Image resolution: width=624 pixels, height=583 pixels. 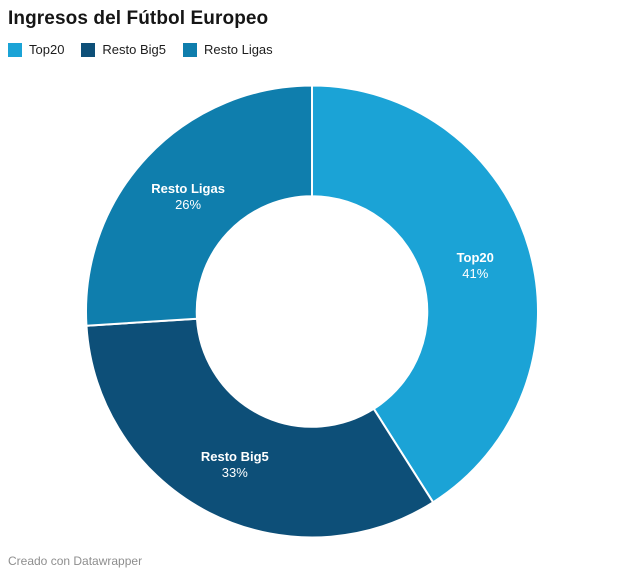 I want to click on chart-title: Ingresos del Fútbol Europeo, so click(x=138, y=18).